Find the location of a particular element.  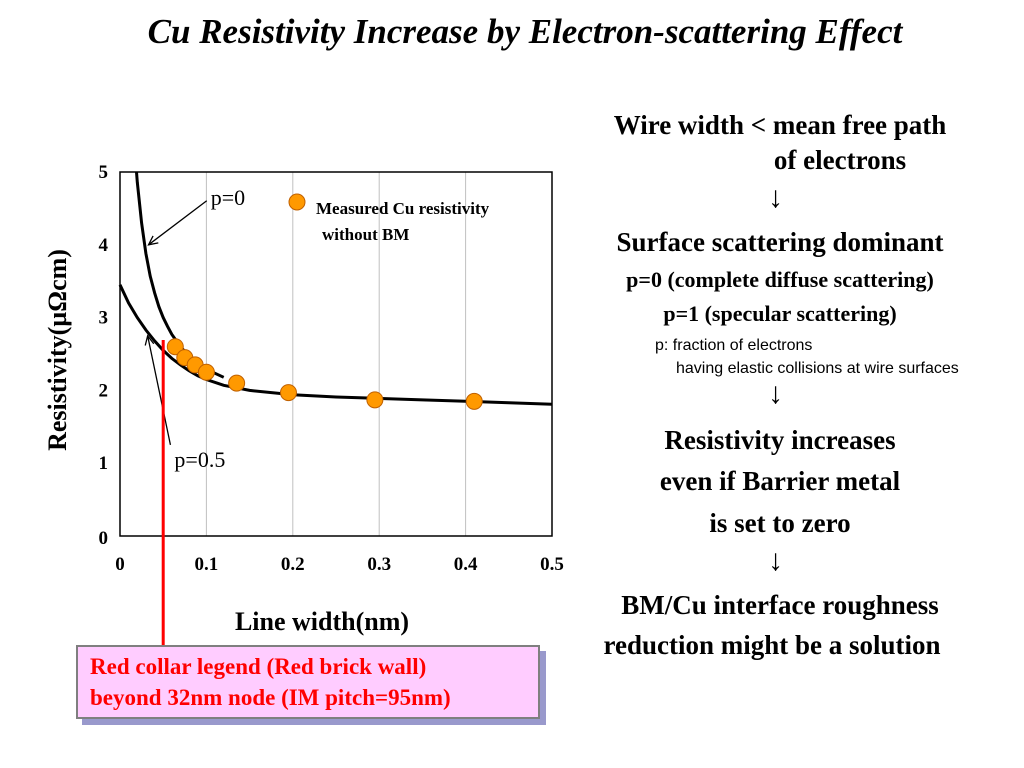

legend-label-1: Measured Cu resistivity is located at coordinates (403, 208).